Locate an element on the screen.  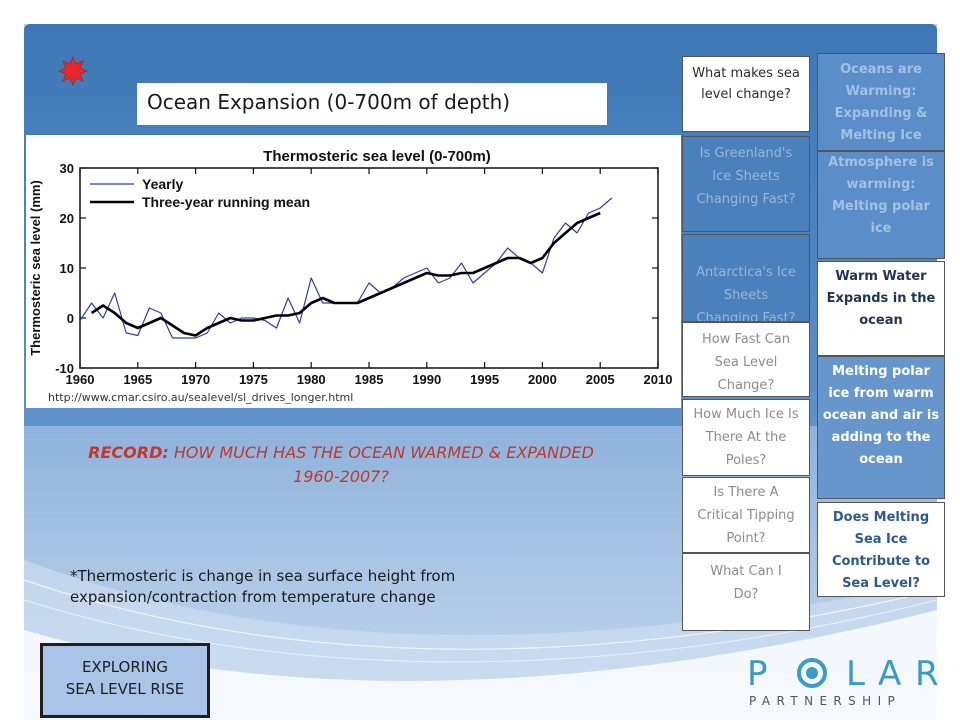
nav-how-much-ice-at-poles: How Much Ice Is There At the Poles? is located at coordinates (746, 437).